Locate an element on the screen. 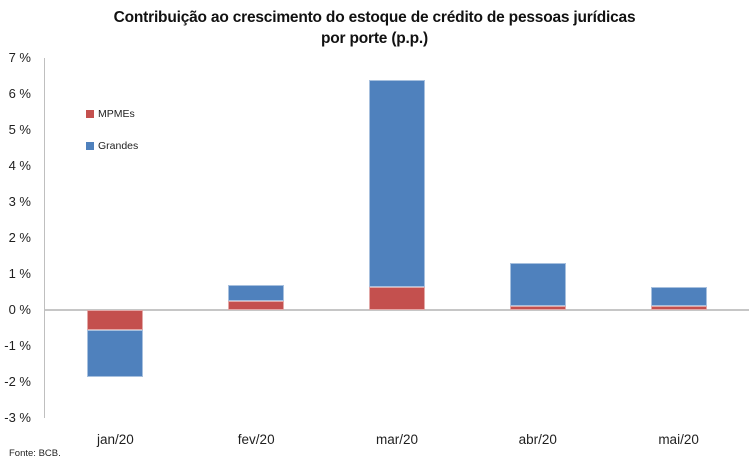 This screenshot has height=467, width=749. y-tick-label: -2 % is located at coordinates (17, 381).